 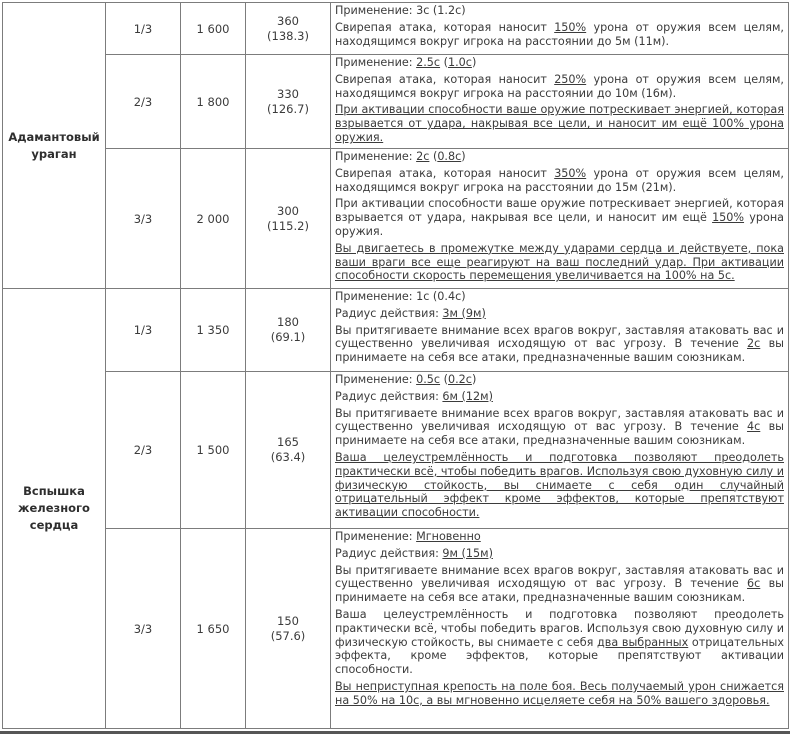 What do you see at coordinates (400, 10) in the screenshot?
I see `description-text: Применение: 3с (1.2с)` at bounding box center [400, 10].